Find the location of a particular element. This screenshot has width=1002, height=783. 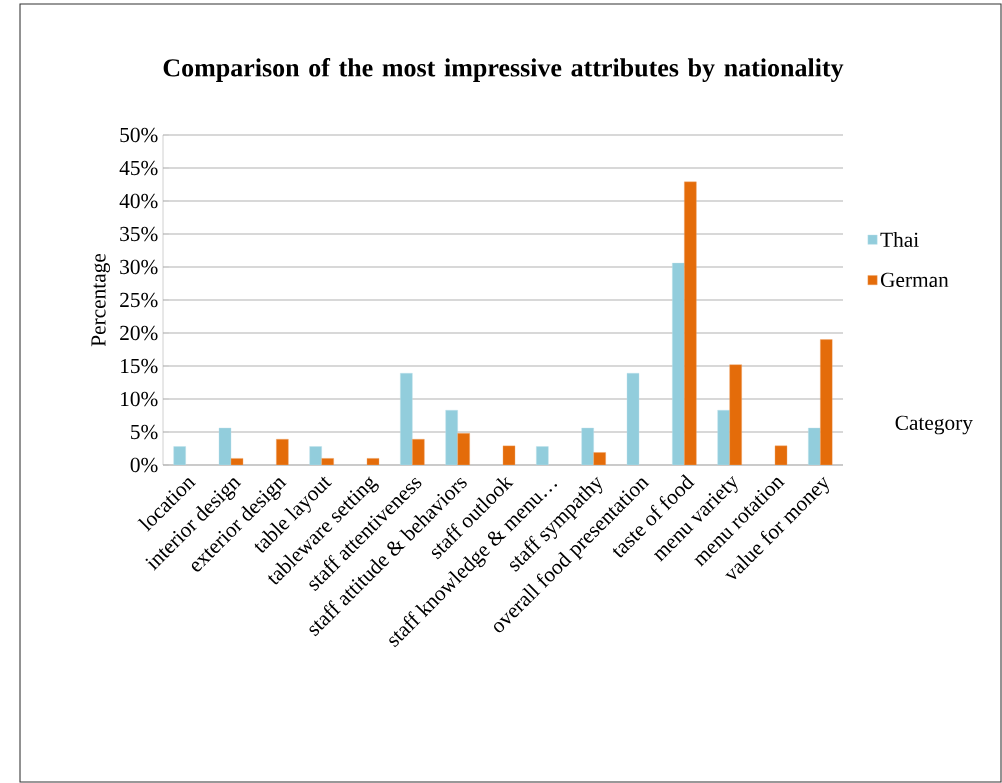

chart-title: Comparison of the most impressive attributes by nationality is located at coordinates (503, 70).